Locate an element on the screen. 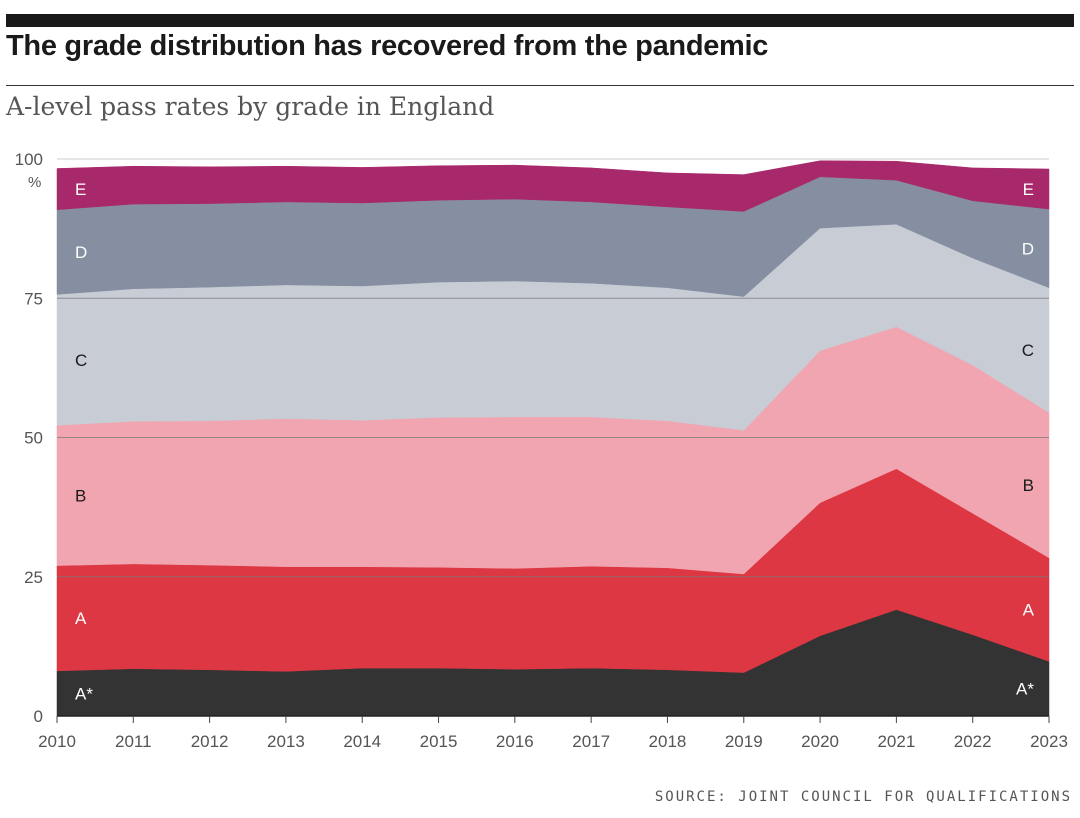 The width and height of the screenshot is (1080, 818). y-tick-label: 50 is located at coordinates (33, 438).